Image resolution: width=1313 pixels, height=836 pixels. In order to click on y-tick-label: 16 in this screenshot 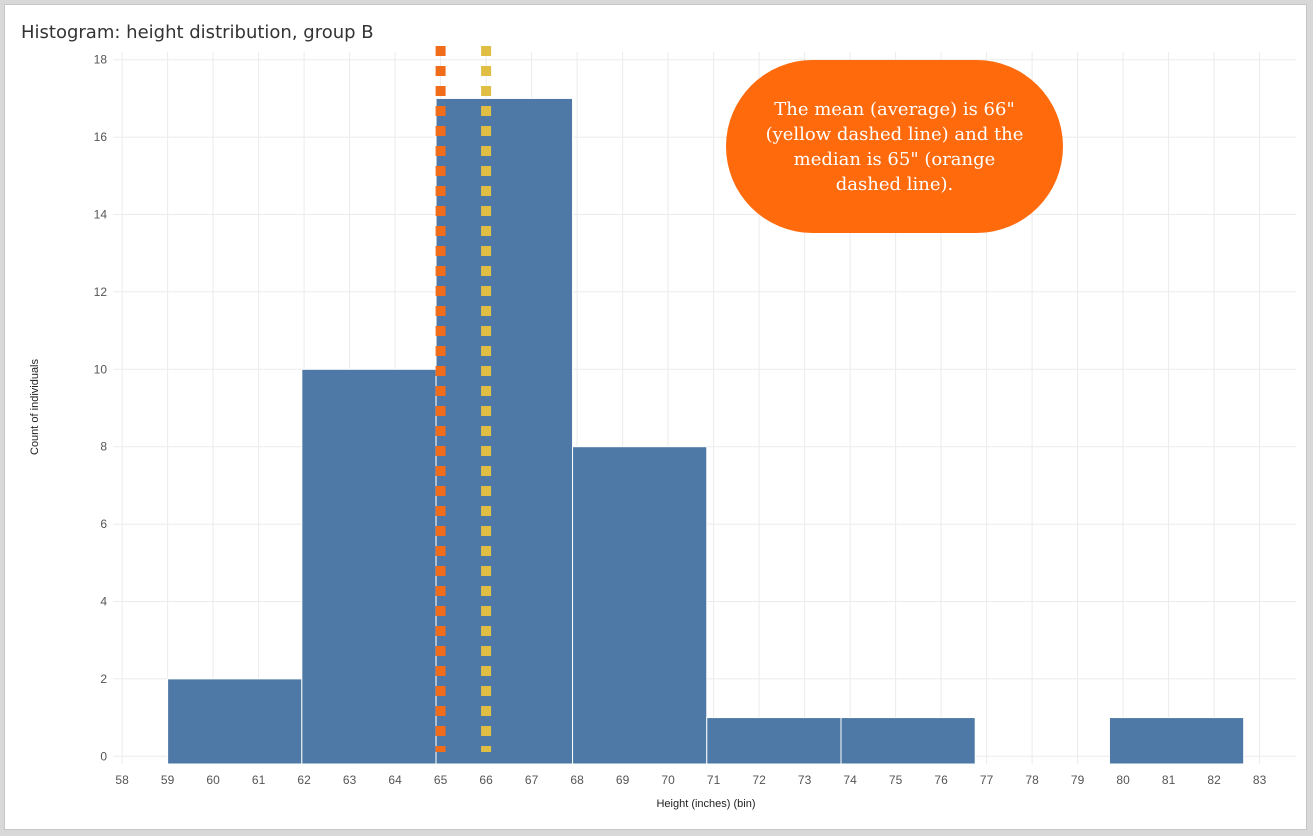, I will do `click(101, 137)`.